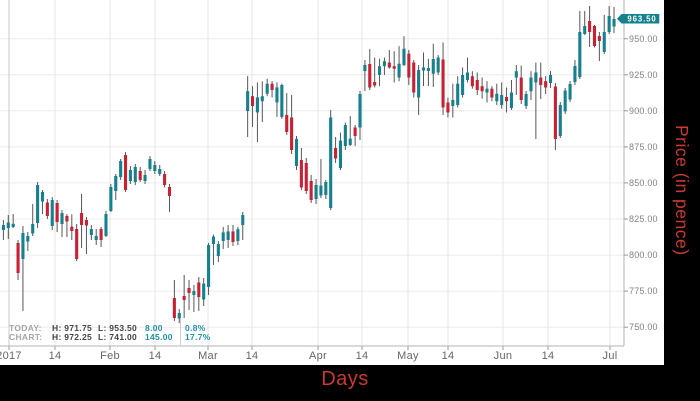 The height and width of the screenshot is (401, 700). What do you see at coordinates (641, 19) in the screenshot?
I see `svg-text: 963.50` at bounding box center [641, 19].